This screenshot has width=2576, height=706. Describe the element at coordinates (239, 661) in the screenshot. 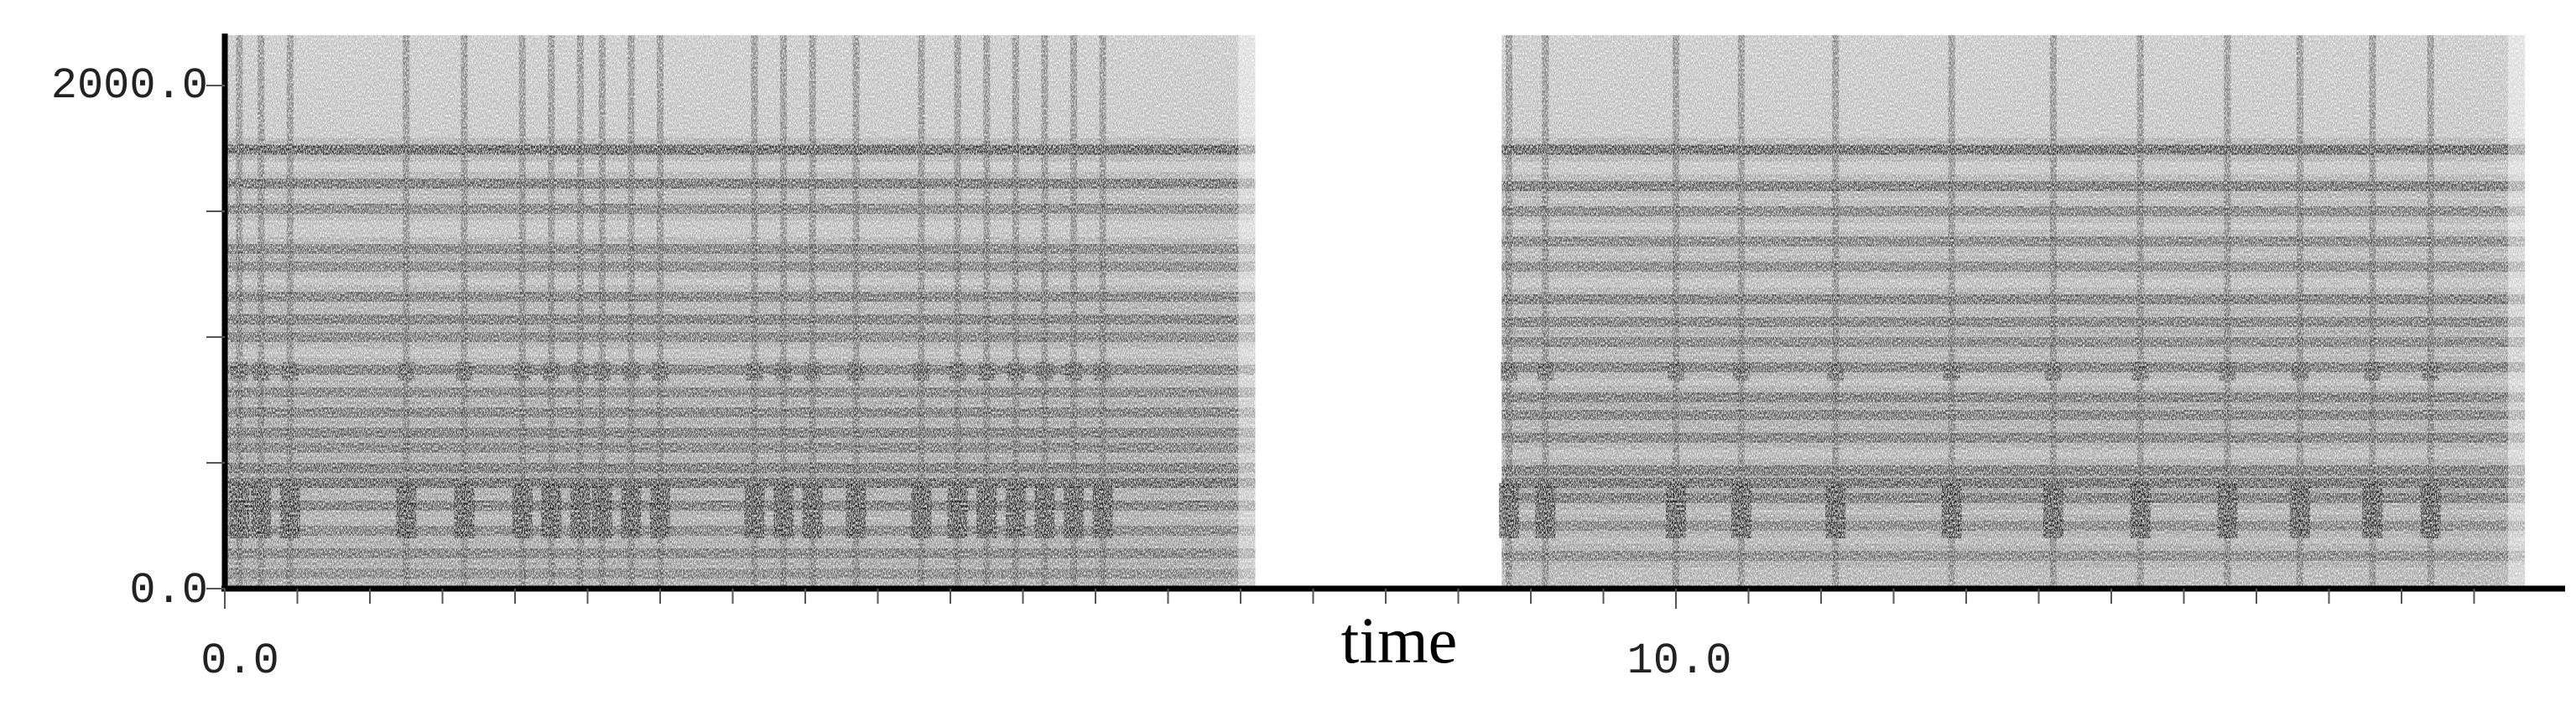

I see `x-tick-label-first: 0.0` at that location.